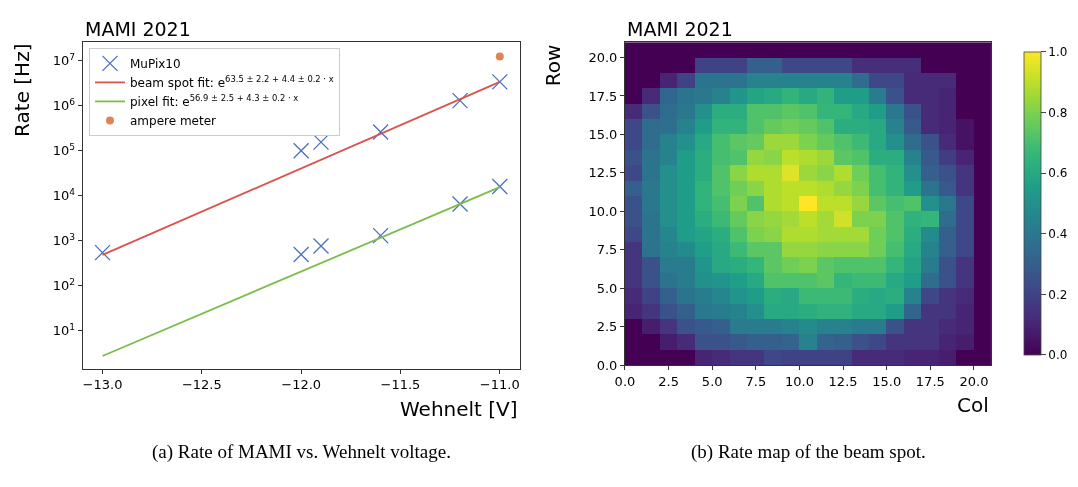  What do you see at coordinates (1058, 355) in the screenshot?
I see `color-bar-label: 0.0` at bounding box center [1058, 355].